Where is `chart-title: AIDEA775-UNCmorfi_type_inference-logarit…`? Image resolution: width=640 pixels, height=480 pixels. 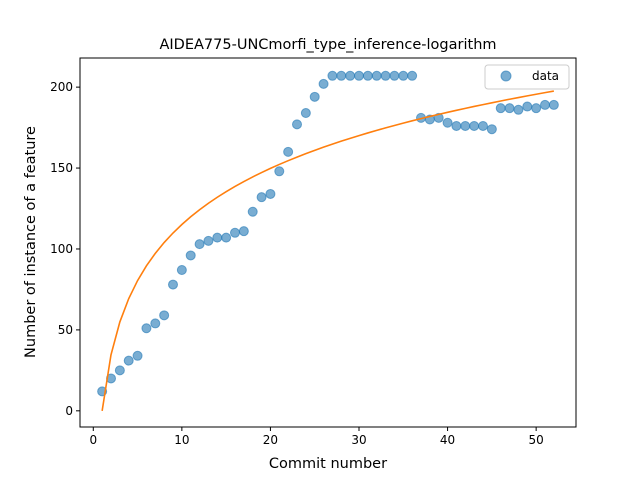
chart-title: AIDEA775-UNCmorfi_type_inference-logarit… is located at coordinates (327, 45).